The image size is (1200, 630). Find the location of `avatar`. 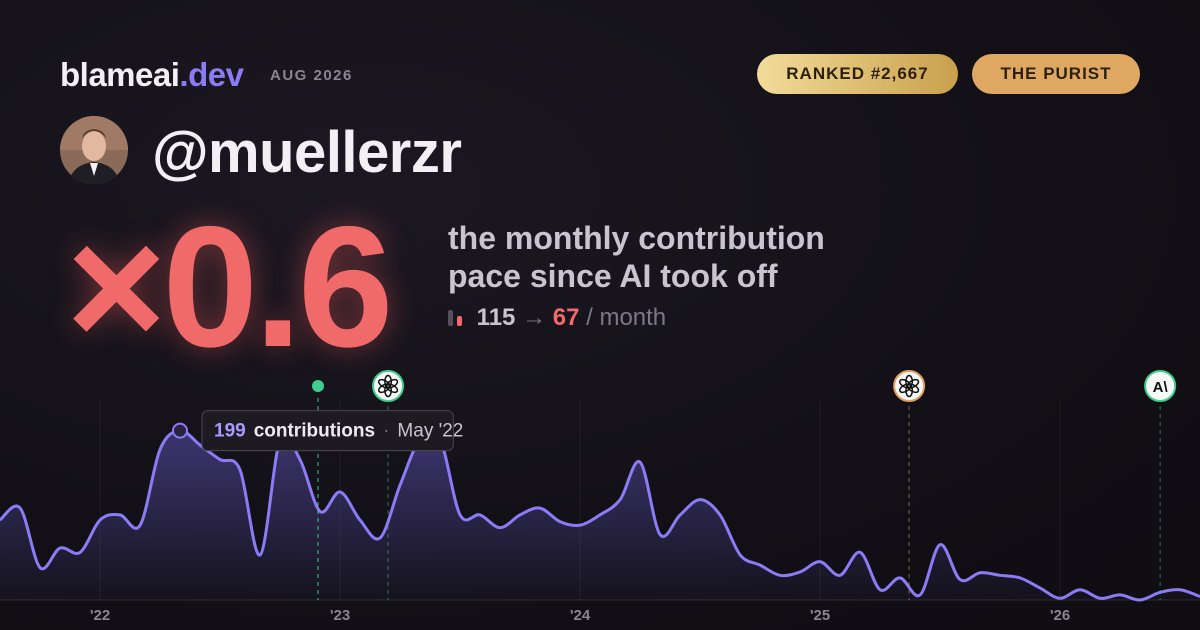

avatar is located at coordinates (94, 150).